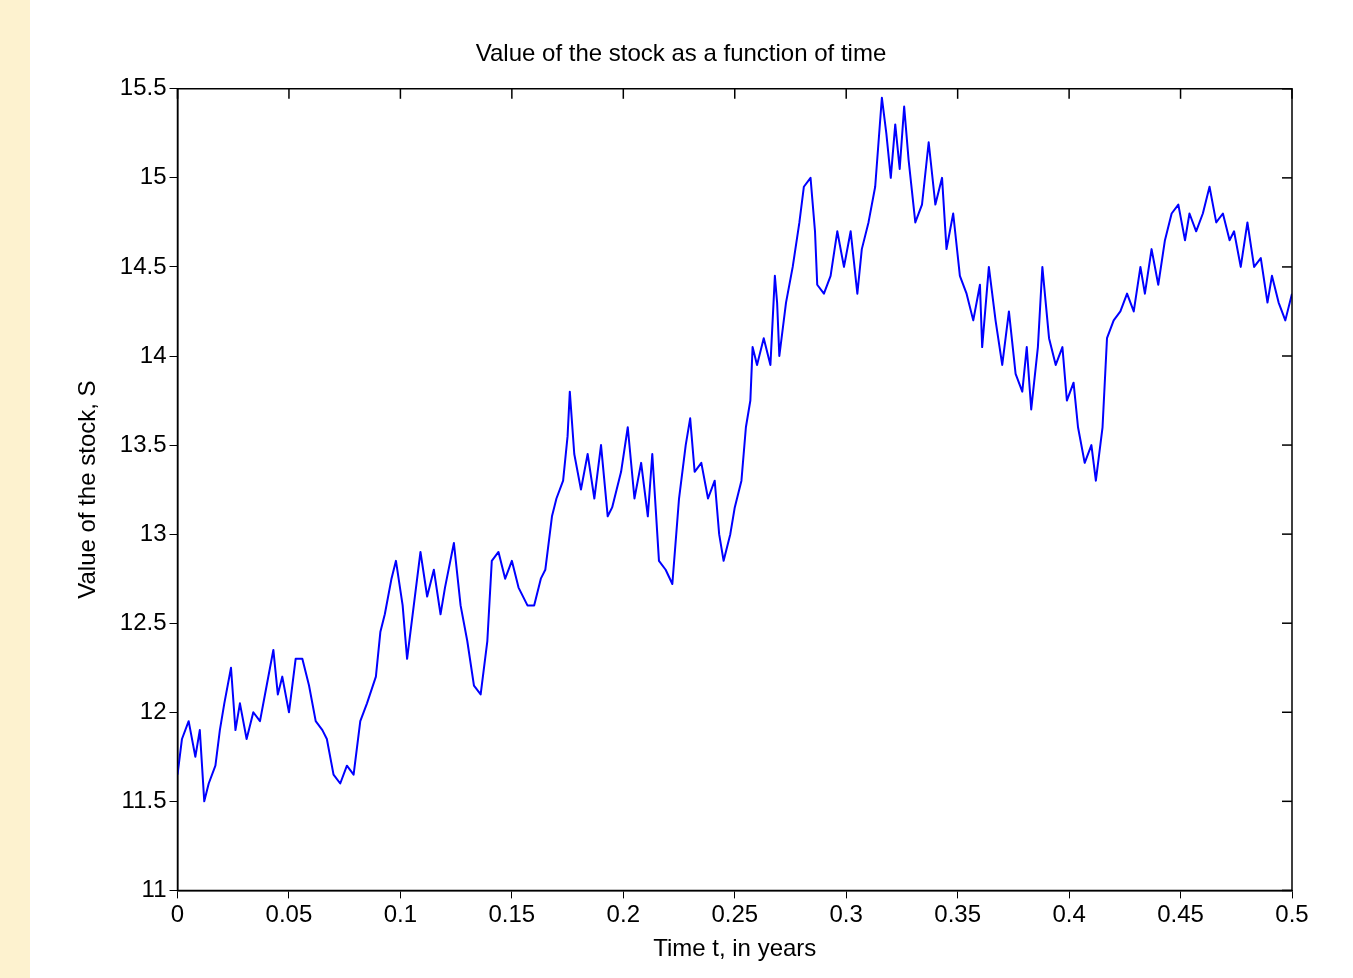  What do you see at coordinates (1292, 914) in the screenshot?
I see `x-tick-label: 0.5` at bounding box center [1292, 914].